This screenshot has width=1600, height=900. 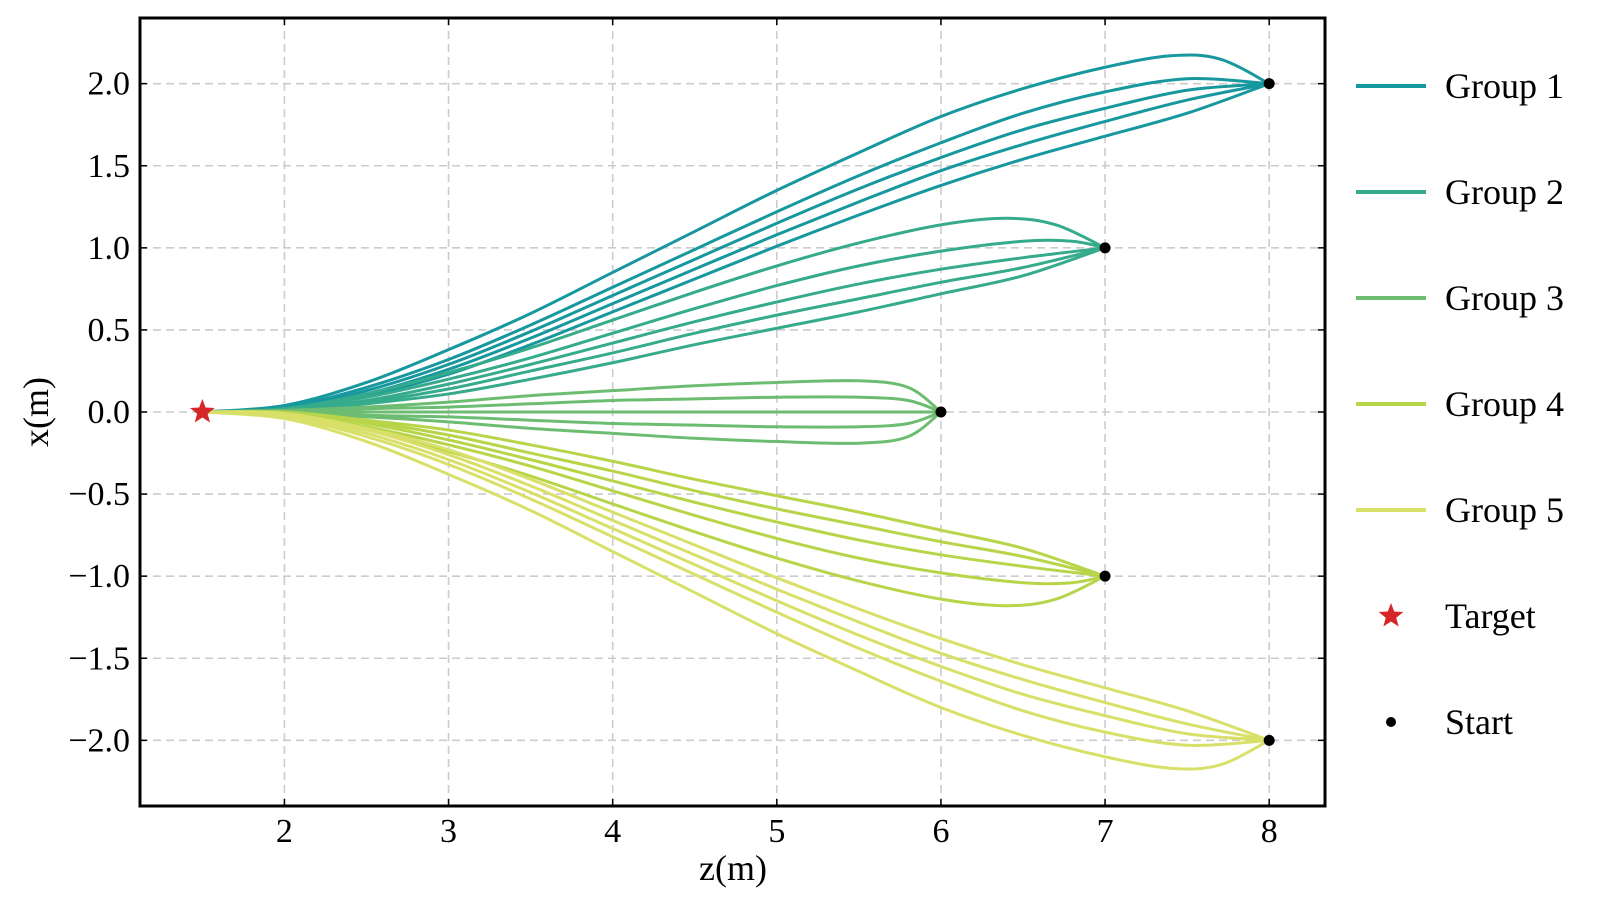 I want to click on x-tick-label: 2, so click(x=284, y=831).